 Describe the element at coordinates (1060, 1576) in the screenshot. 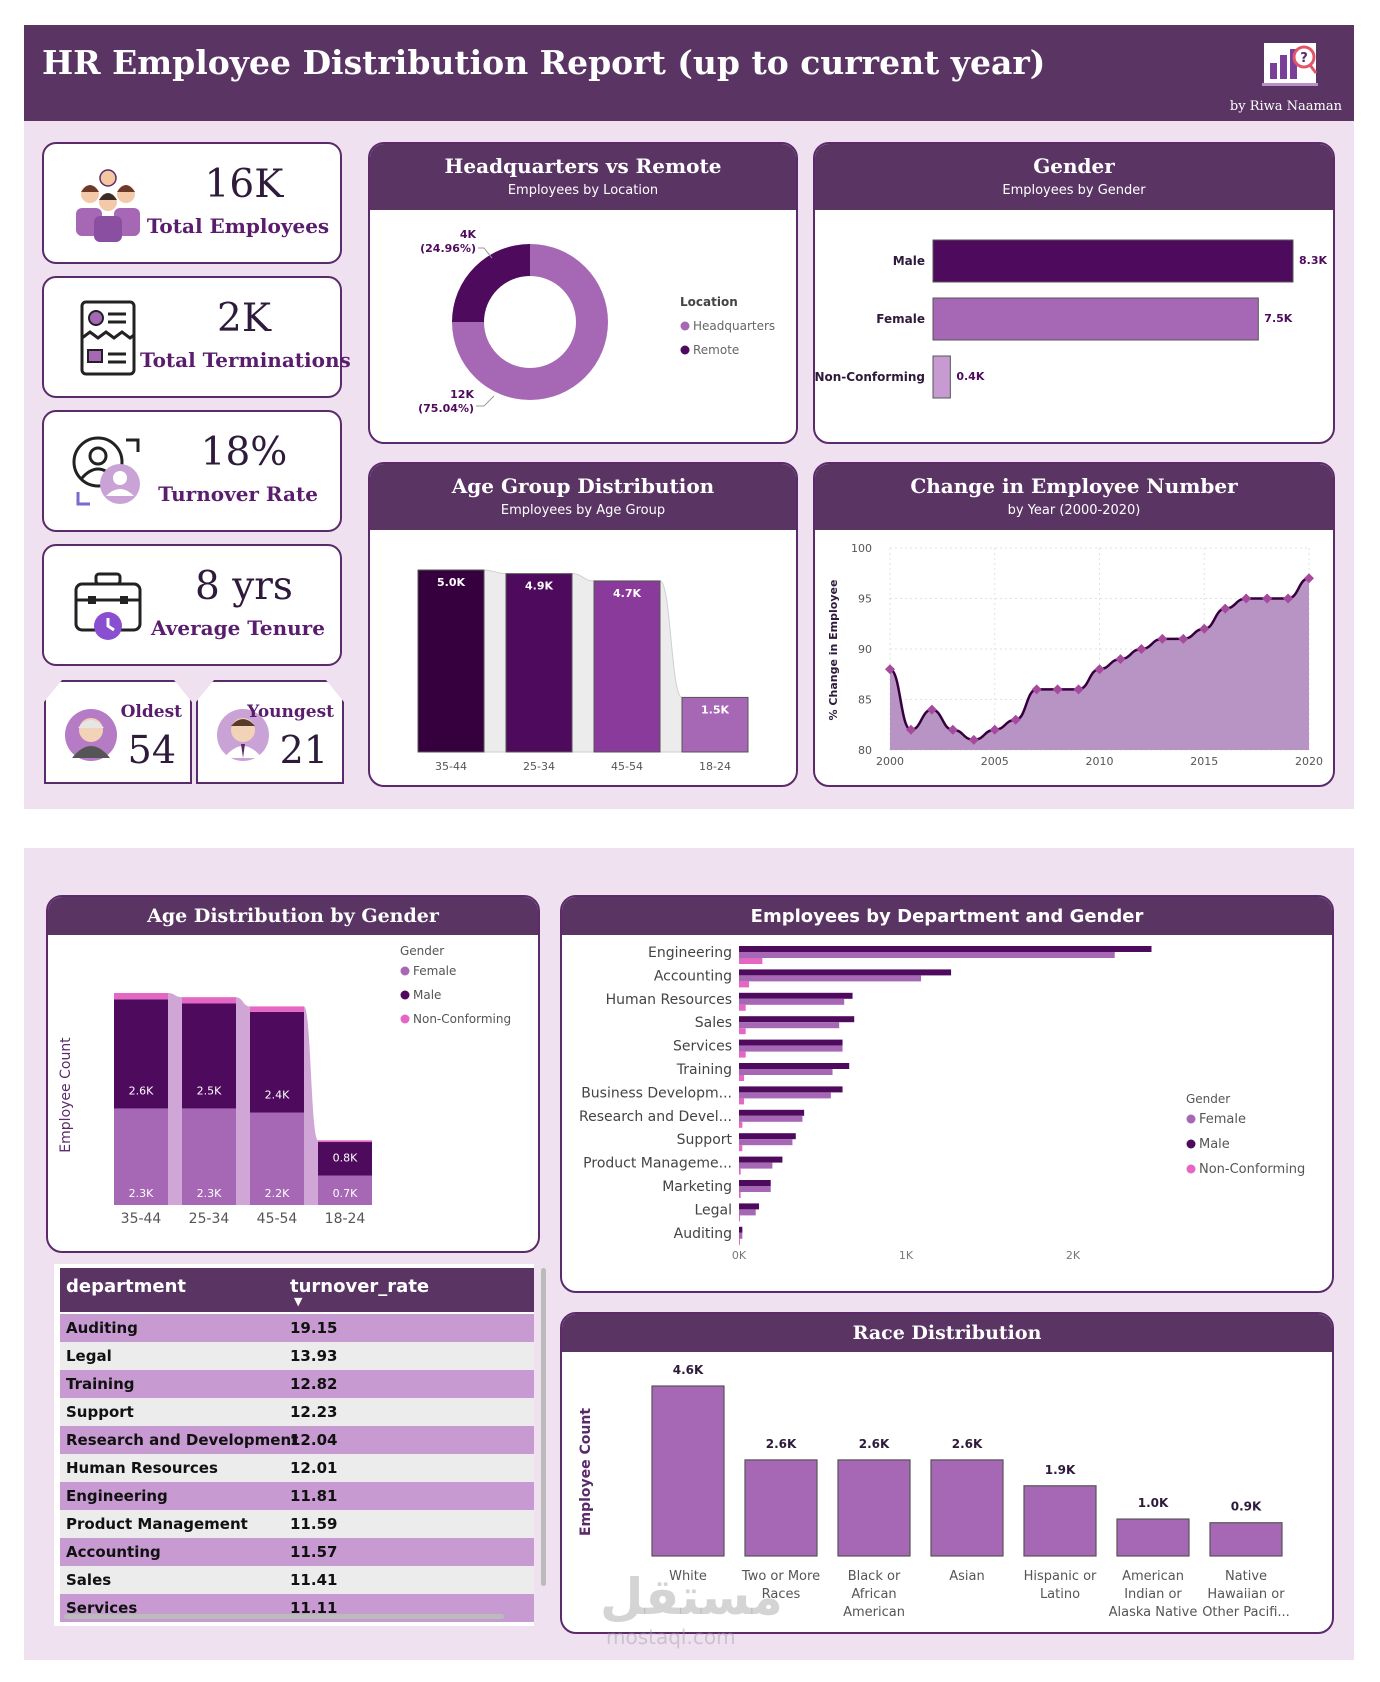

I see `race-tick-label: Hispanic or` at that location.